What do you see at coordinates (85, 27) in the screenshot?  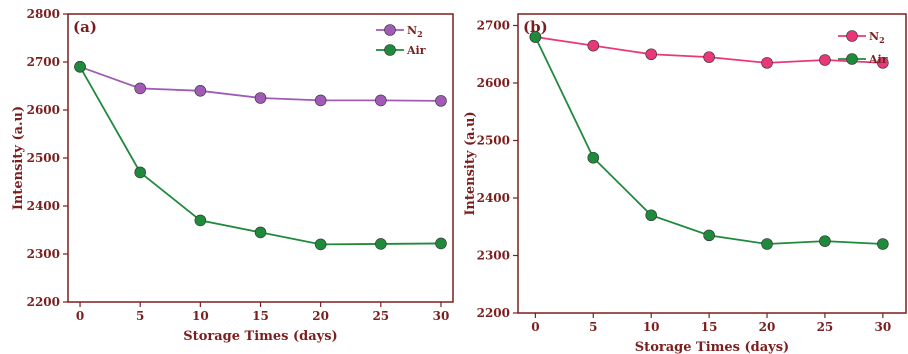 I see `panel-label: (a)` at bounding box center [85, 27].